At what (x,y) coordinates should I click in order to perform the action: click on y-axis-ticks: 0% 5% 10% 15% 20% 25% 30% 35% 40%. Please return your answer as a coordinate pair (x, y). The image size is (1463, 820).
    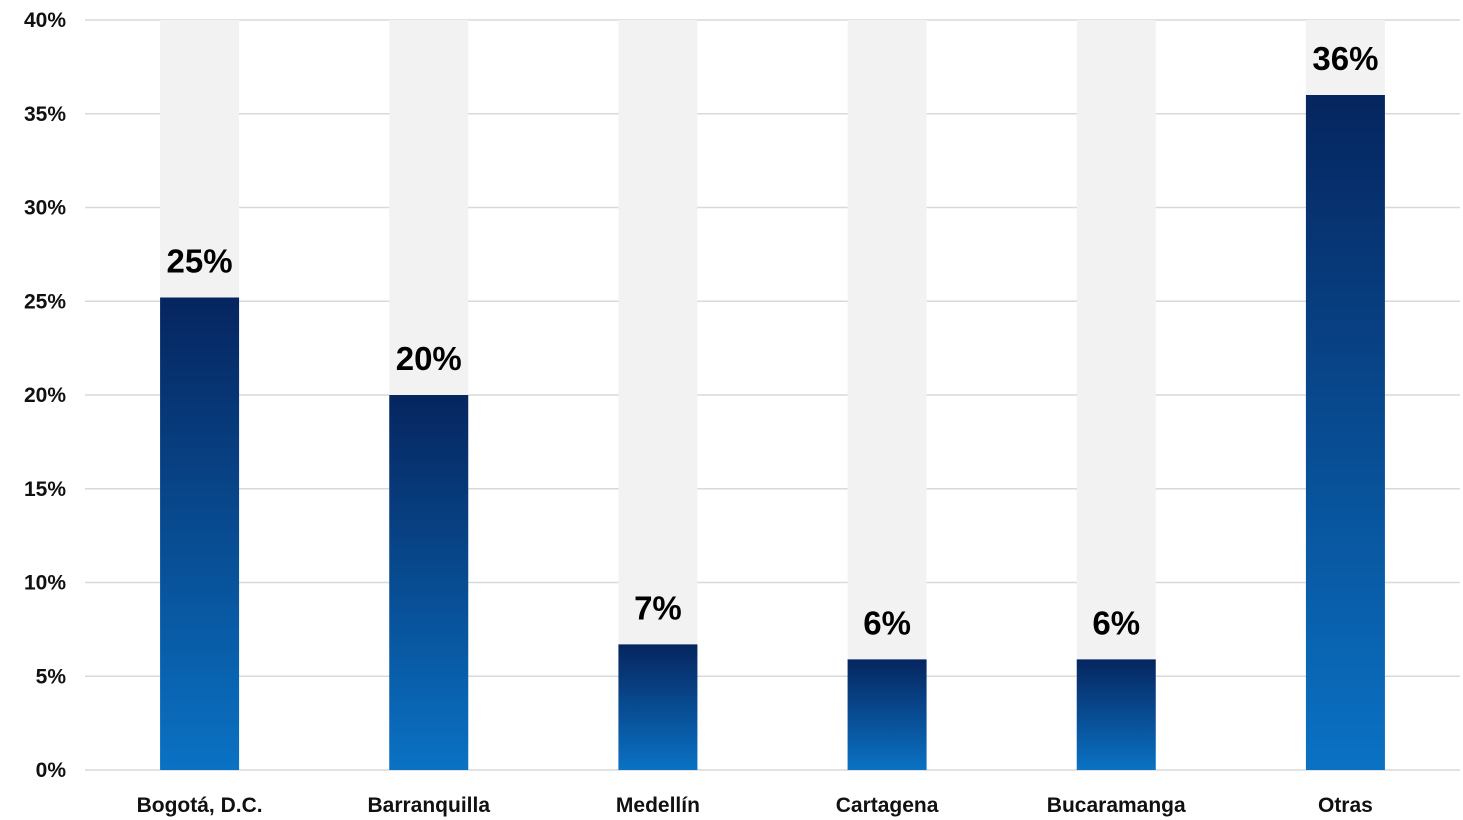
    Looking at the image, I should click on (45, 395).